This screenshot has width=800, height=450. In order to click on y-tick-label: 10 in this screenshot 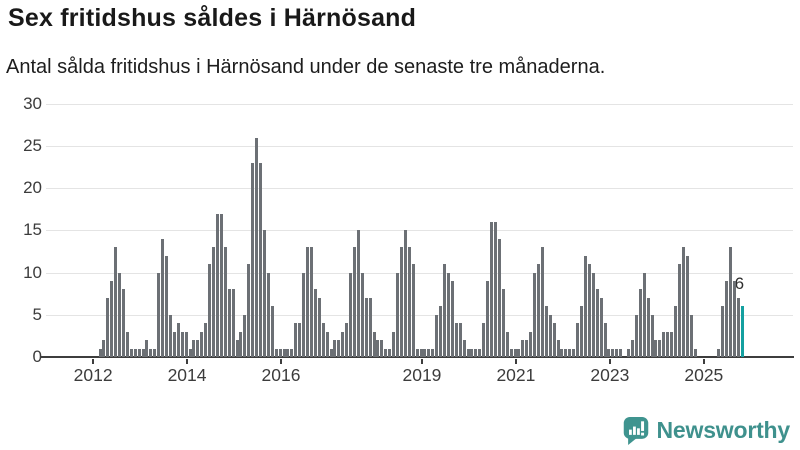, I will do `click(32, 272)`.